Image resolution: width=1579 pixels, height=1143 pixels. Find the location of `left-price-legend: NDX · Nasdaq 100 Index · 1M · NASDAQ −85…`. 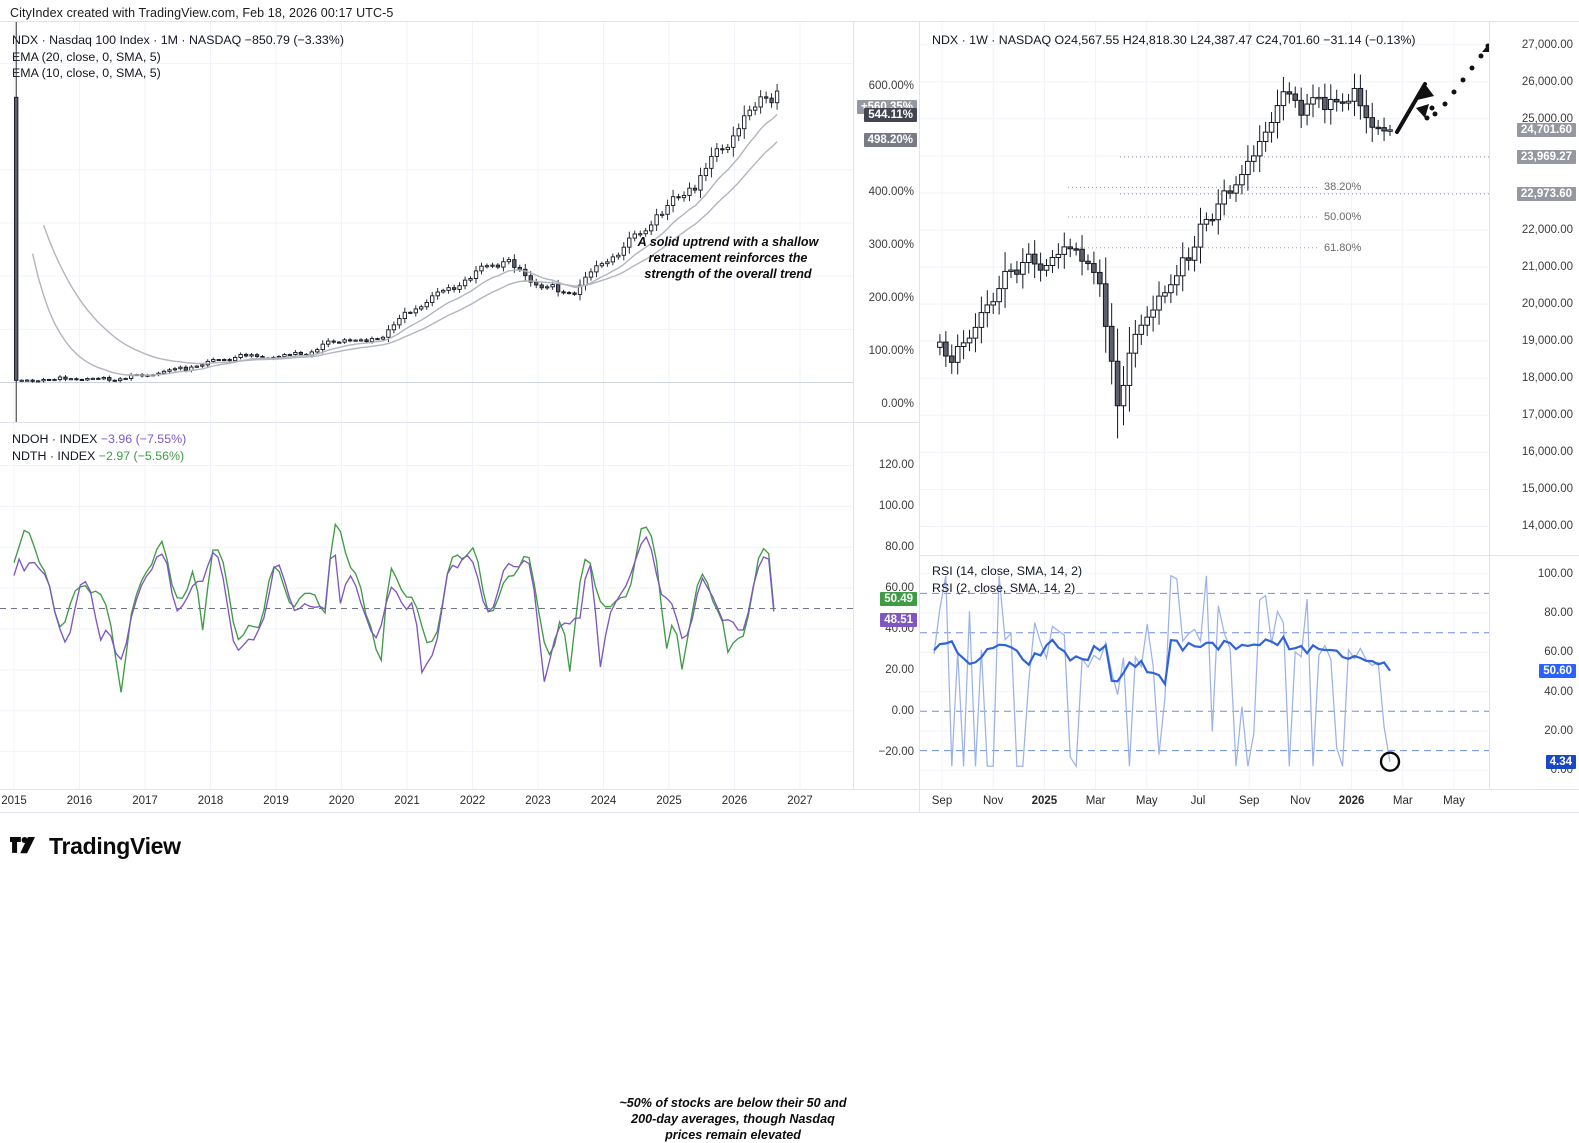

left-price-legend: NDX · Nasdaq 100 Index · 1M · NASDAQ −85… is located at coordinates (178, 57).